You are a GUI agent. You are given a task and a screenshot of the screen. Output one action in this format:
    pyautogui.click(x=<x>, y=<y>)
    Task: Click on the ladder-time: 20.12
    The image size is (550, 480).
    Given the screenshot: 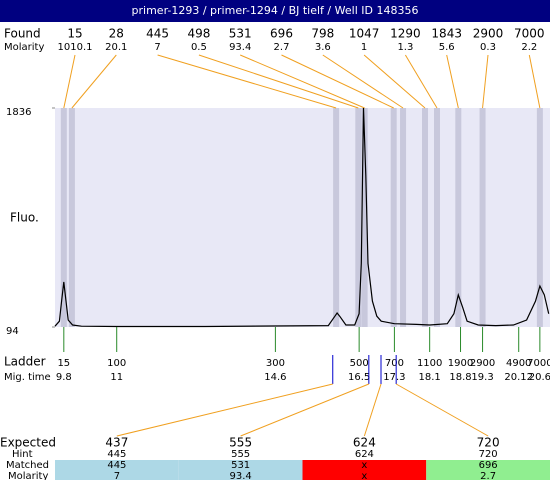 What is the action you would take?
    pyautogui.click(x=518, y=377)
    